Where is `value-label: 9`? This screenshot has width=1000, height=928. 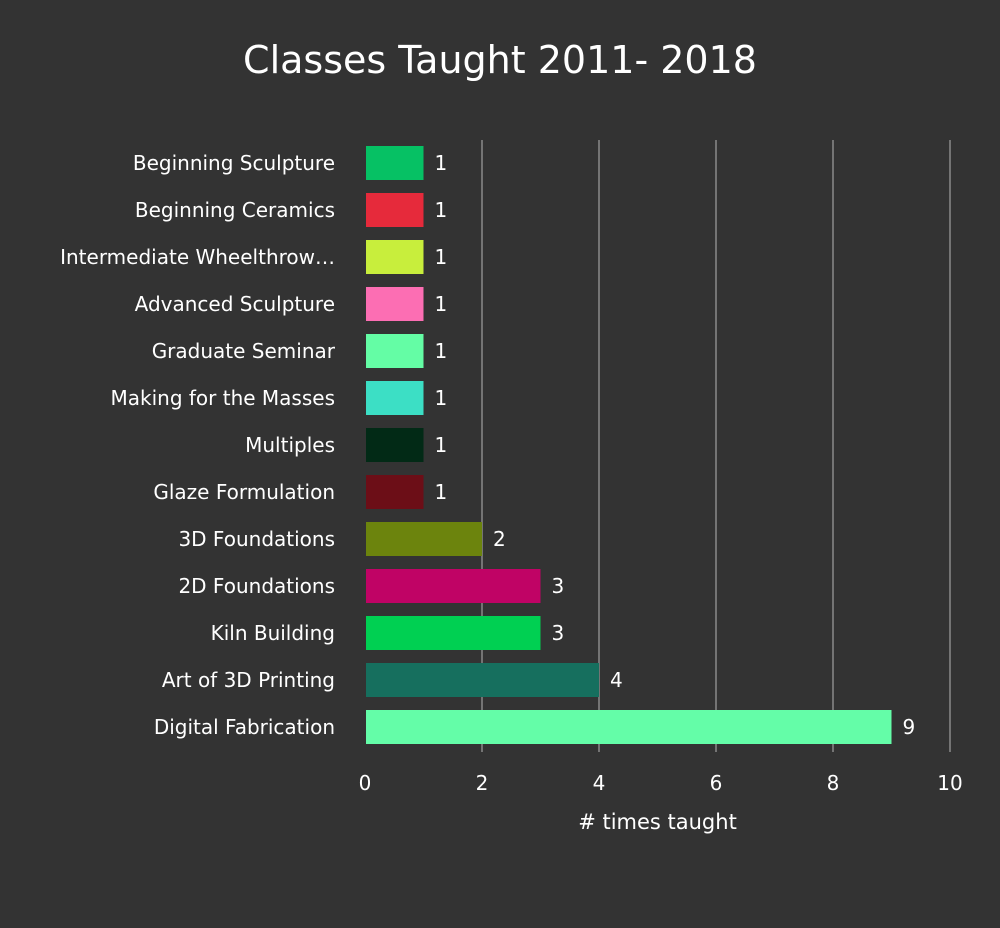
value-label: 9 is located at coordinates (909, 727).